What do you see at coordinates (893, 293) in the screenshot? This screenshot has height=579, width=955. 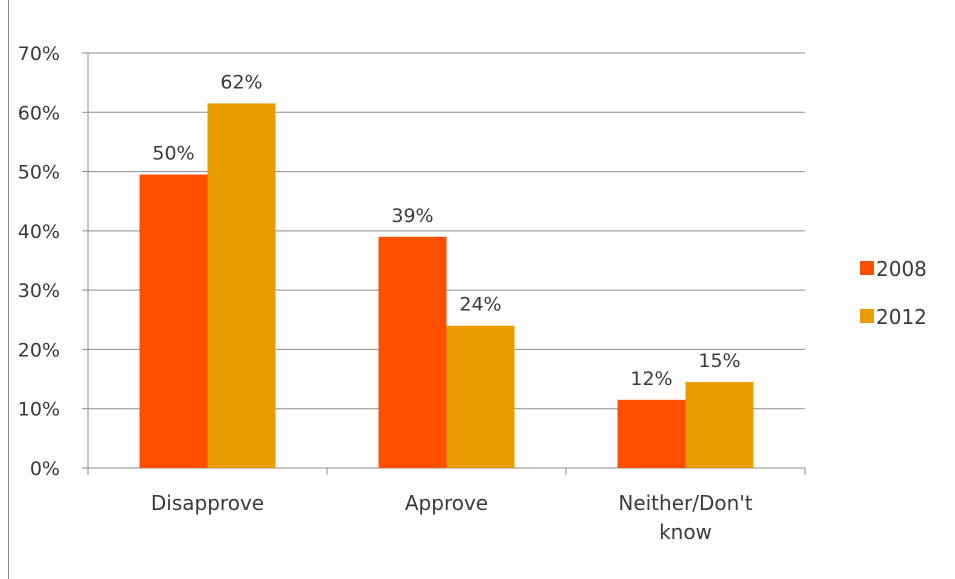 I see `legend: 2008 2012` at bounding box center [893, 293].